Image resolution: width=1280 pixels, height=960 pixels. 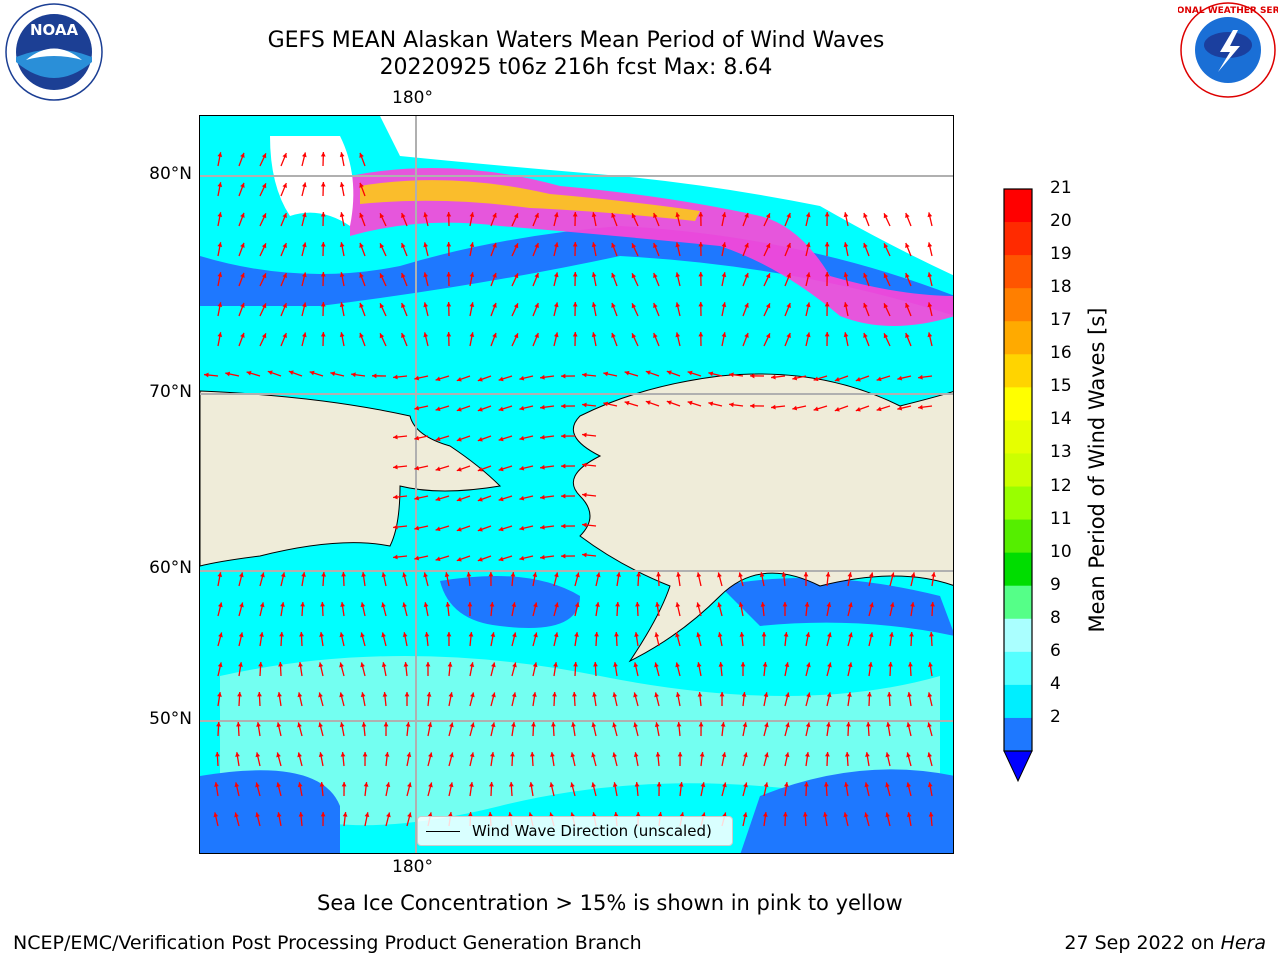 What do you see at coordinates (580, 741) in the screenshot?
I see `ocean-mid-period` at bounding box center [580, 741].